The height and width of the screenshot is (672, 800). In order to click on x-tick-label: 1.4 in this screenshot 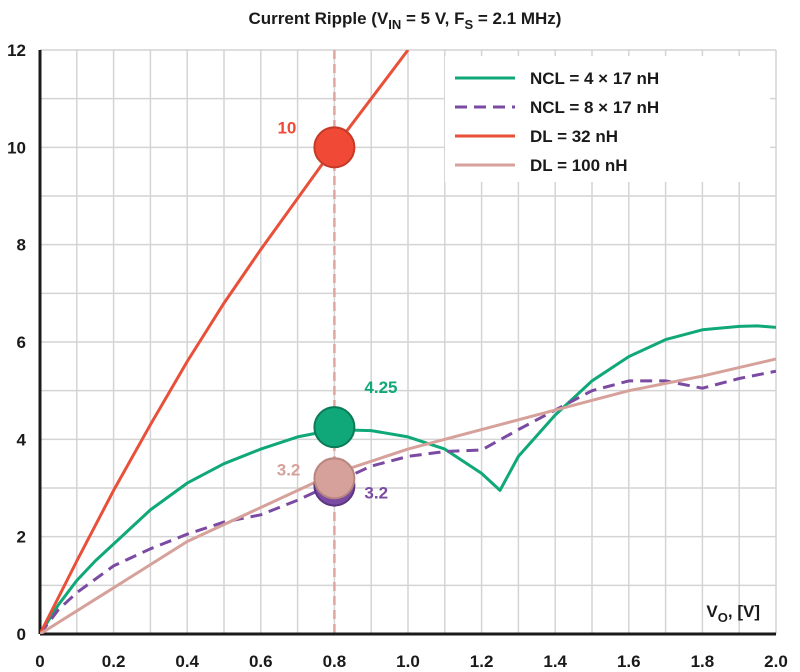, I will do `click(555, 661)`.